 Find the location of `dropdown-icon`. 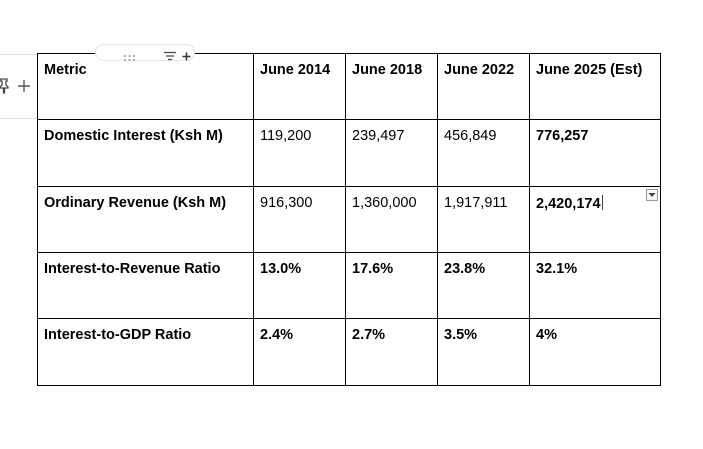

dropdown-icon is located at coordinates (652, 195).